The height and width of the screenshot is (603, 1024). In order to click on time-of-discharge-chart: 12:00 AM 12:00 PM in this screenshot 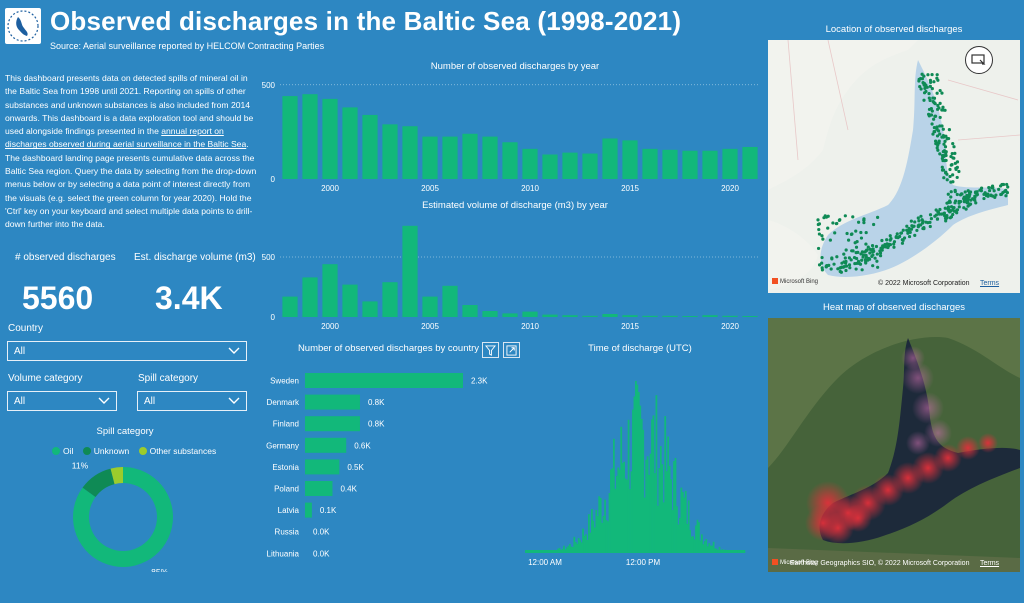, I will do `click(635, 470)`.